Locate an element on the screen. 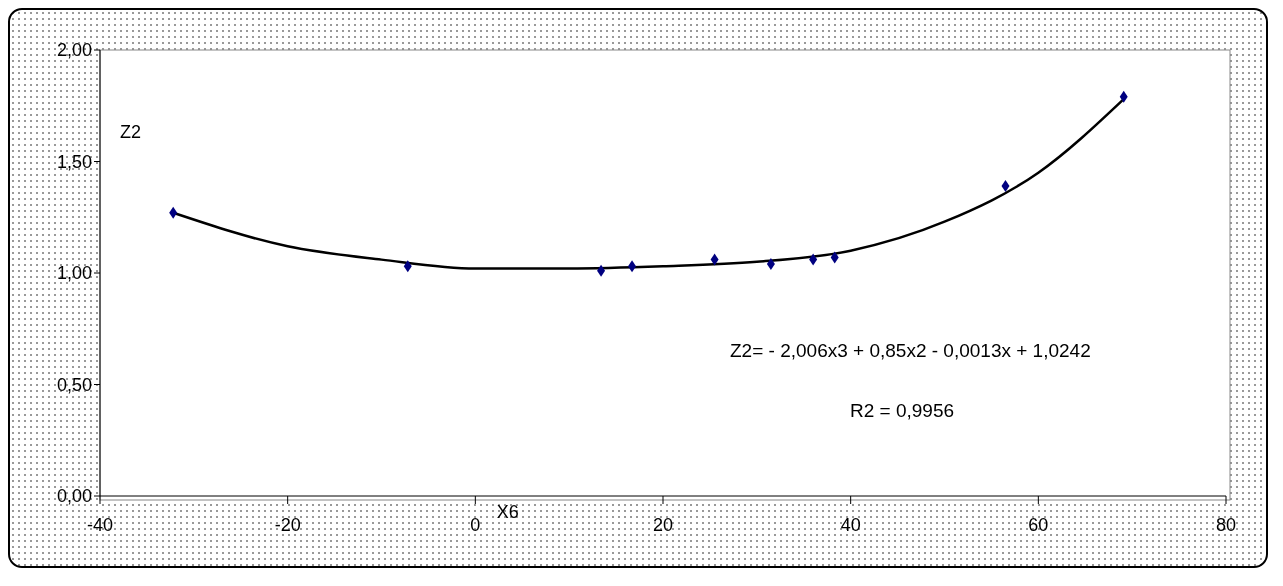 This screenshot has height=586, width=1283. x-axis-title: X6 is located at coordinates (507, 512).